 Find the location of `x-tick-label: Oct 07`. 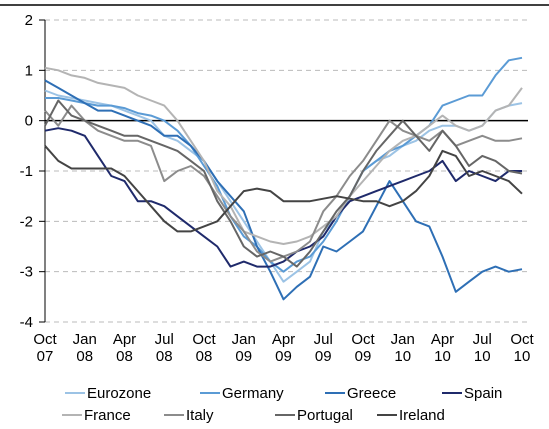

x-tick-label: Oct 07 is located at coordinates (45, 348).